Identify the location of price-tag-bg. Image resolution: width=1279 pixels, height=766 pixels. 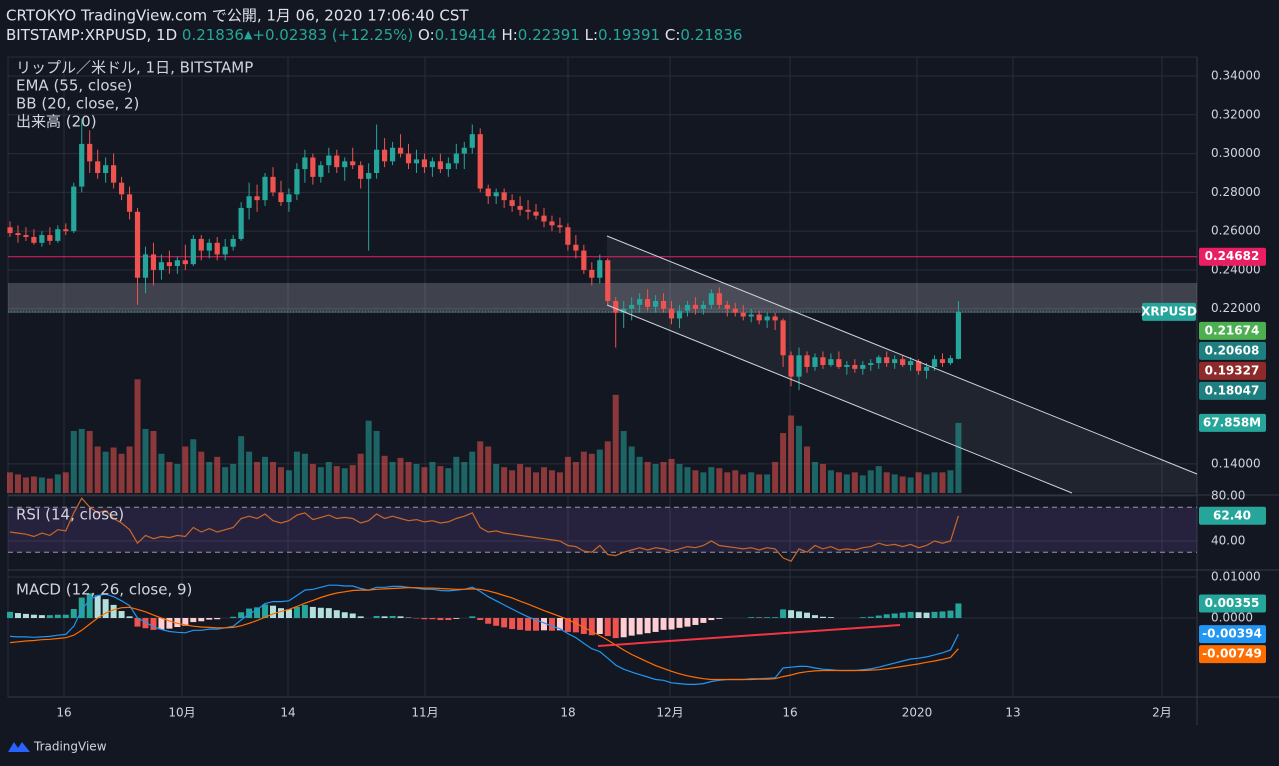
(1232, 390).